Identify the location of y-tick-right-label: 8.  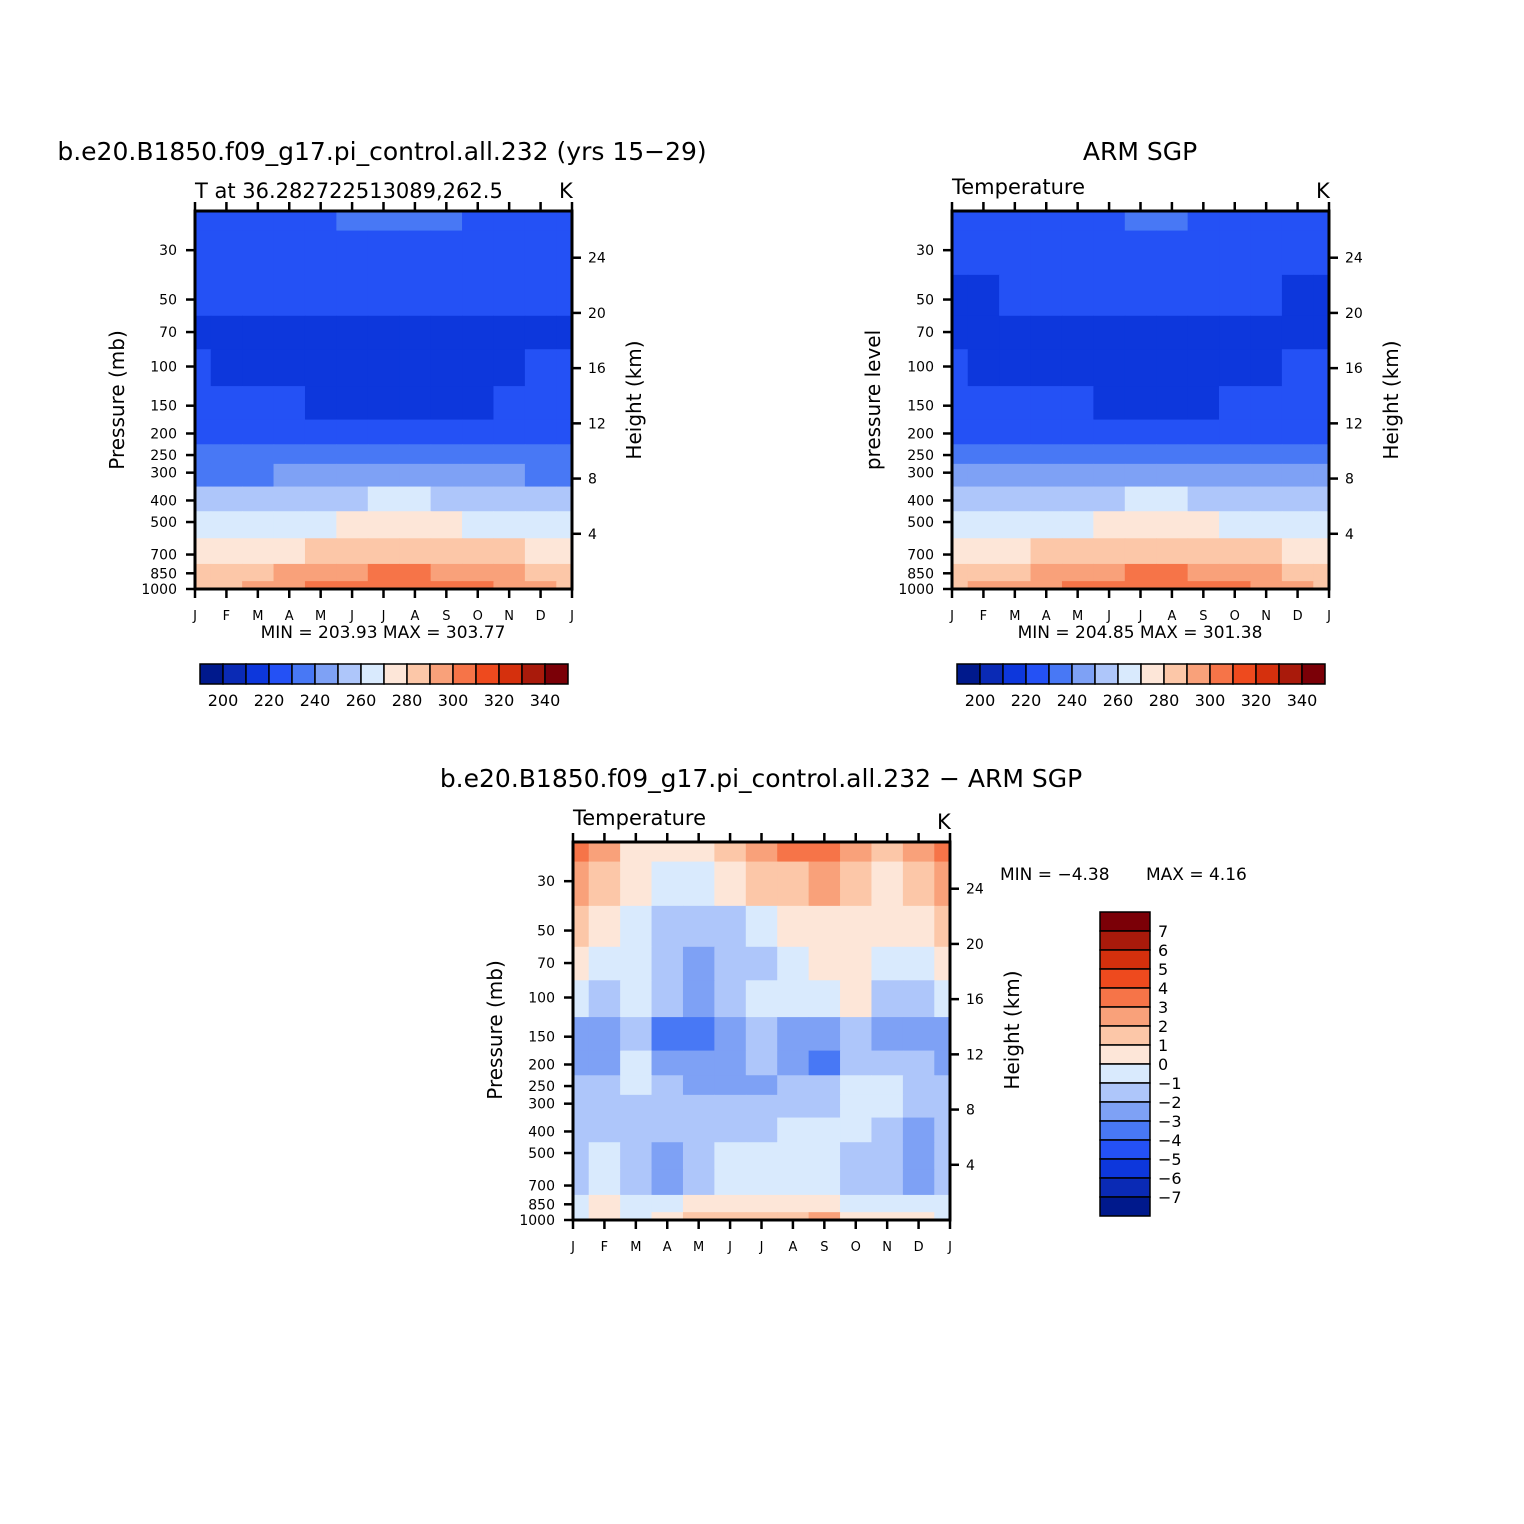
(1349, 480).